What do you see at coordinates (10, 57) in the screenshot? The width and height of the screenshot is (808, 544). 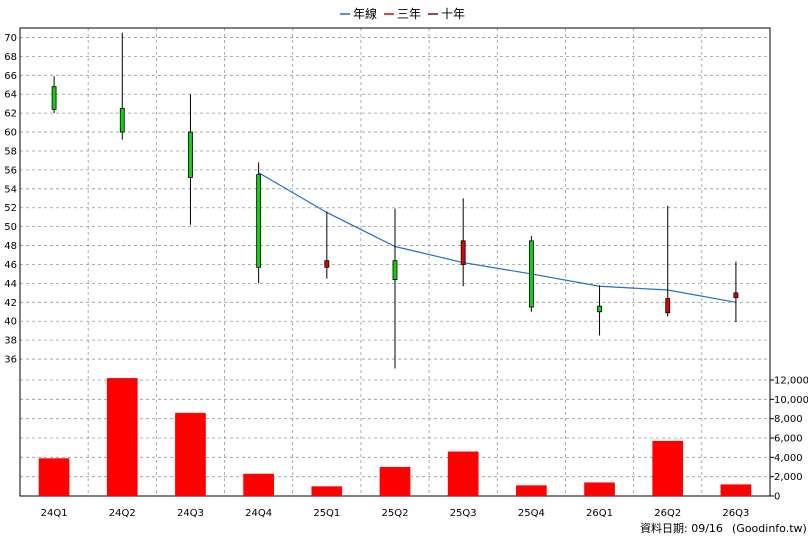 I see `price-tick-label: 68` at bounding box center [10, 57].